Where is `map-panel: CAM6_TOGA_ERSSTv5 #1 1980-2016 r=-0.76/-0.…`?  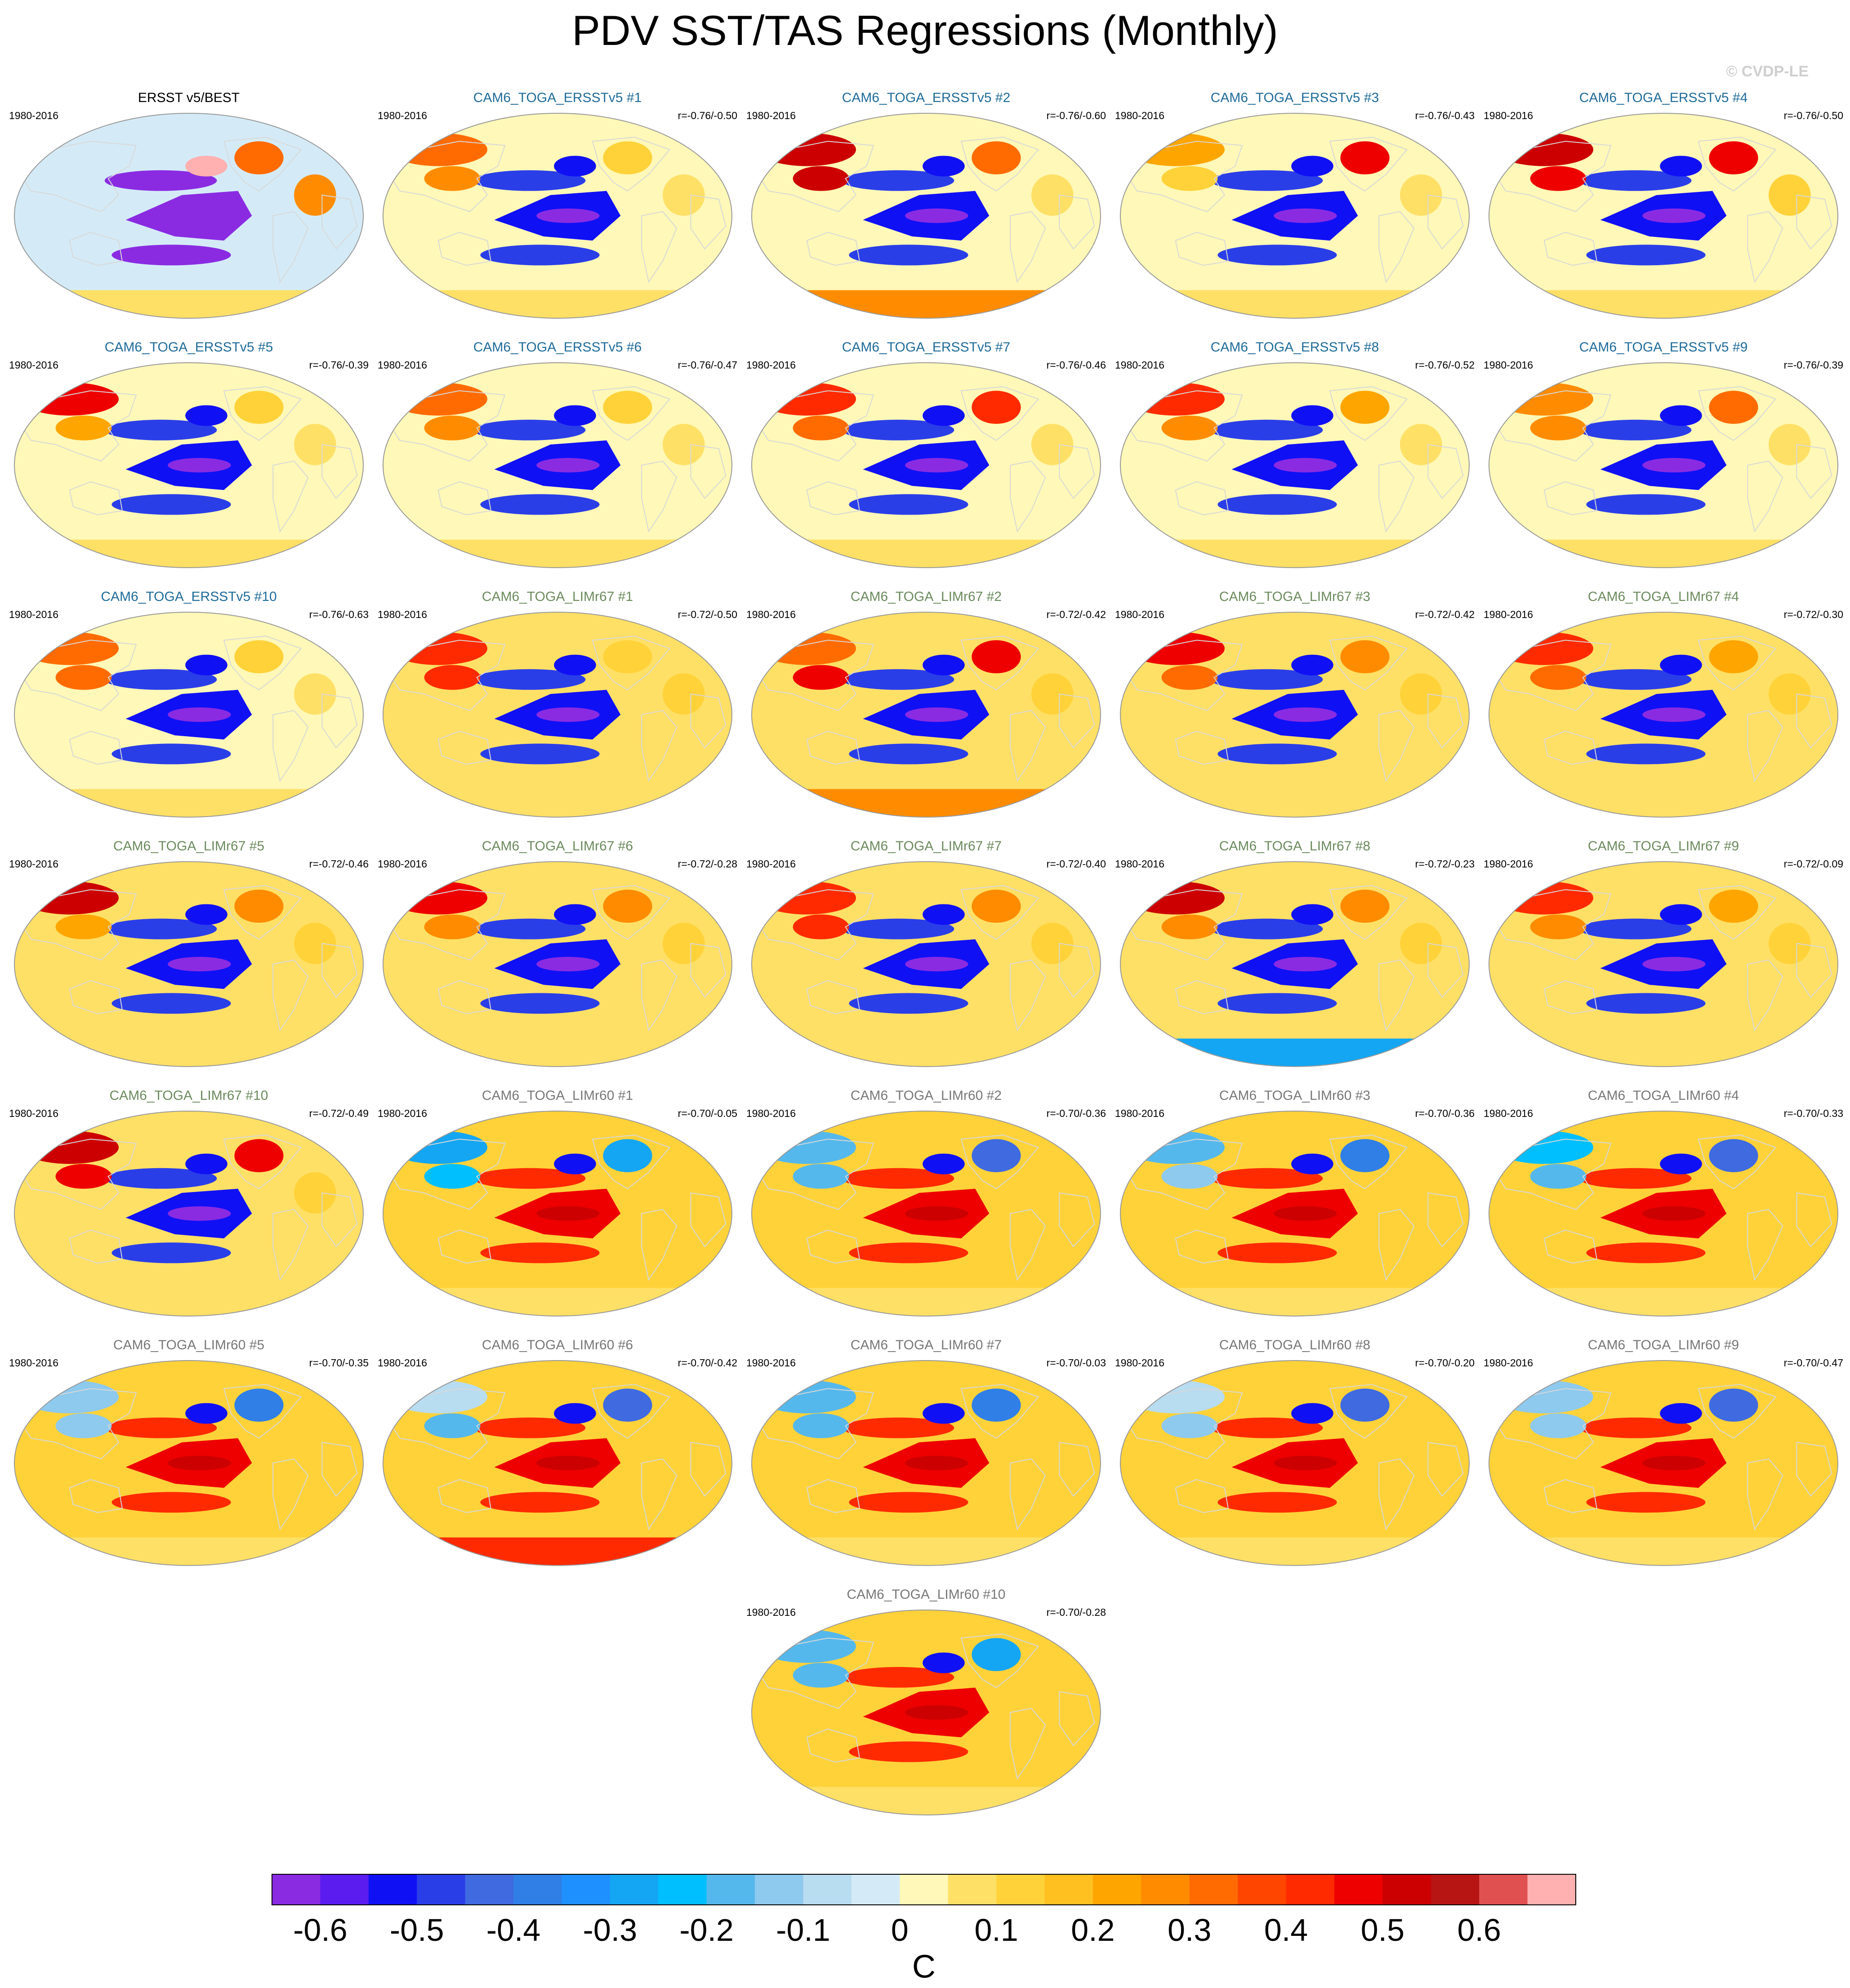 map-panel: CAM6_TOGA_ERSSTv5 #1 1980-2016 r=-0.76/-0.… is located at coordinates (557, 207).